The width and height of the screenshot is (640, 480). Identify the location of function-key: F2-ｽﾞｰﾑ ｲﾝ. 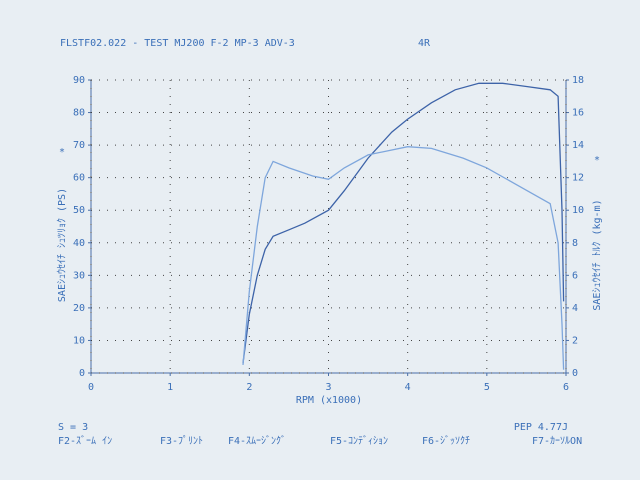
(85, 441).